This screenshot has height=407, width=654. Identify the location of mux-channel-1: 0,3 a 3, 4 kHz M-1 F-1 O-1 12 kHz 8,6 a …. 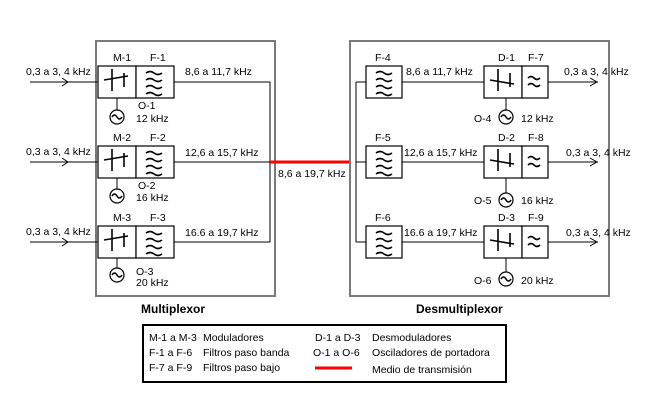
(148, 88).